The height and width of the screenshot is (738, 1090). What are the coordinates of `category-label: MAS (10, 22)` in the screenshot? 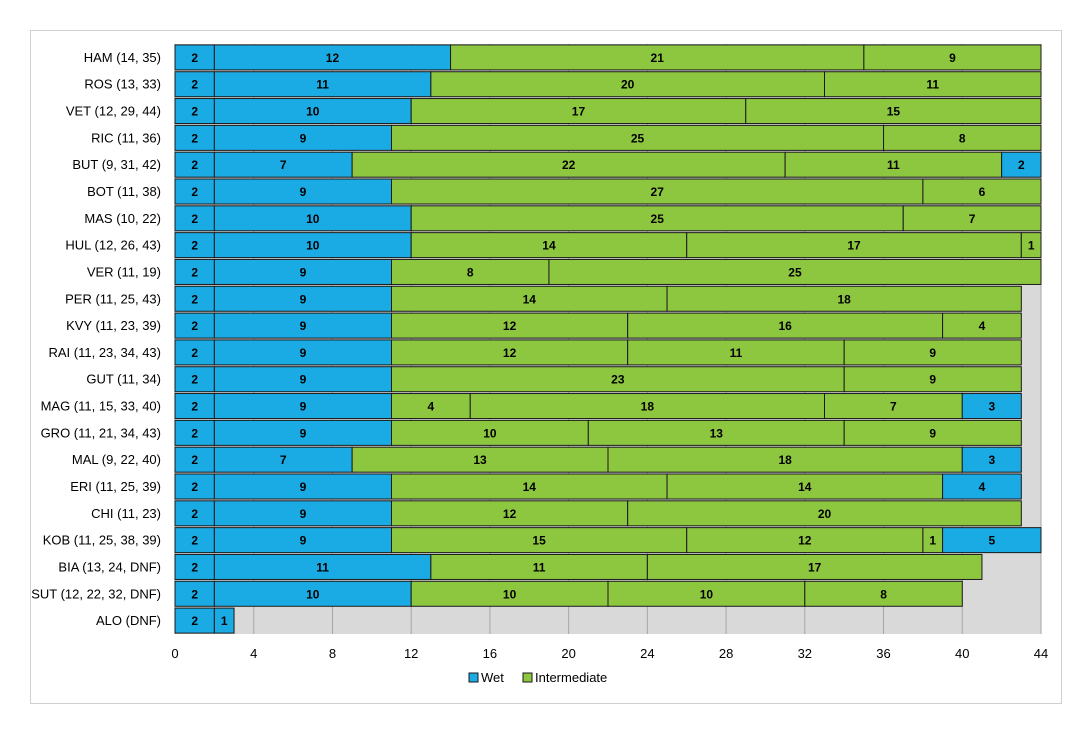 It's located at (122, 218).